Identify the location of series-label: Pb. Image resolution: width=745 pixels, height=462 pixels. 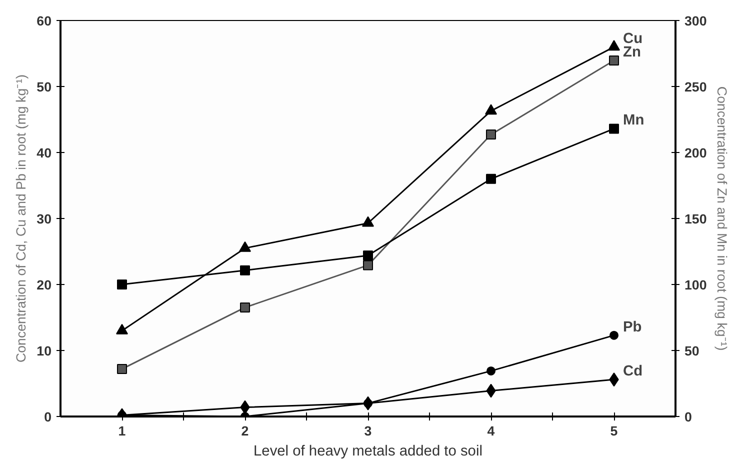
(632, 327).